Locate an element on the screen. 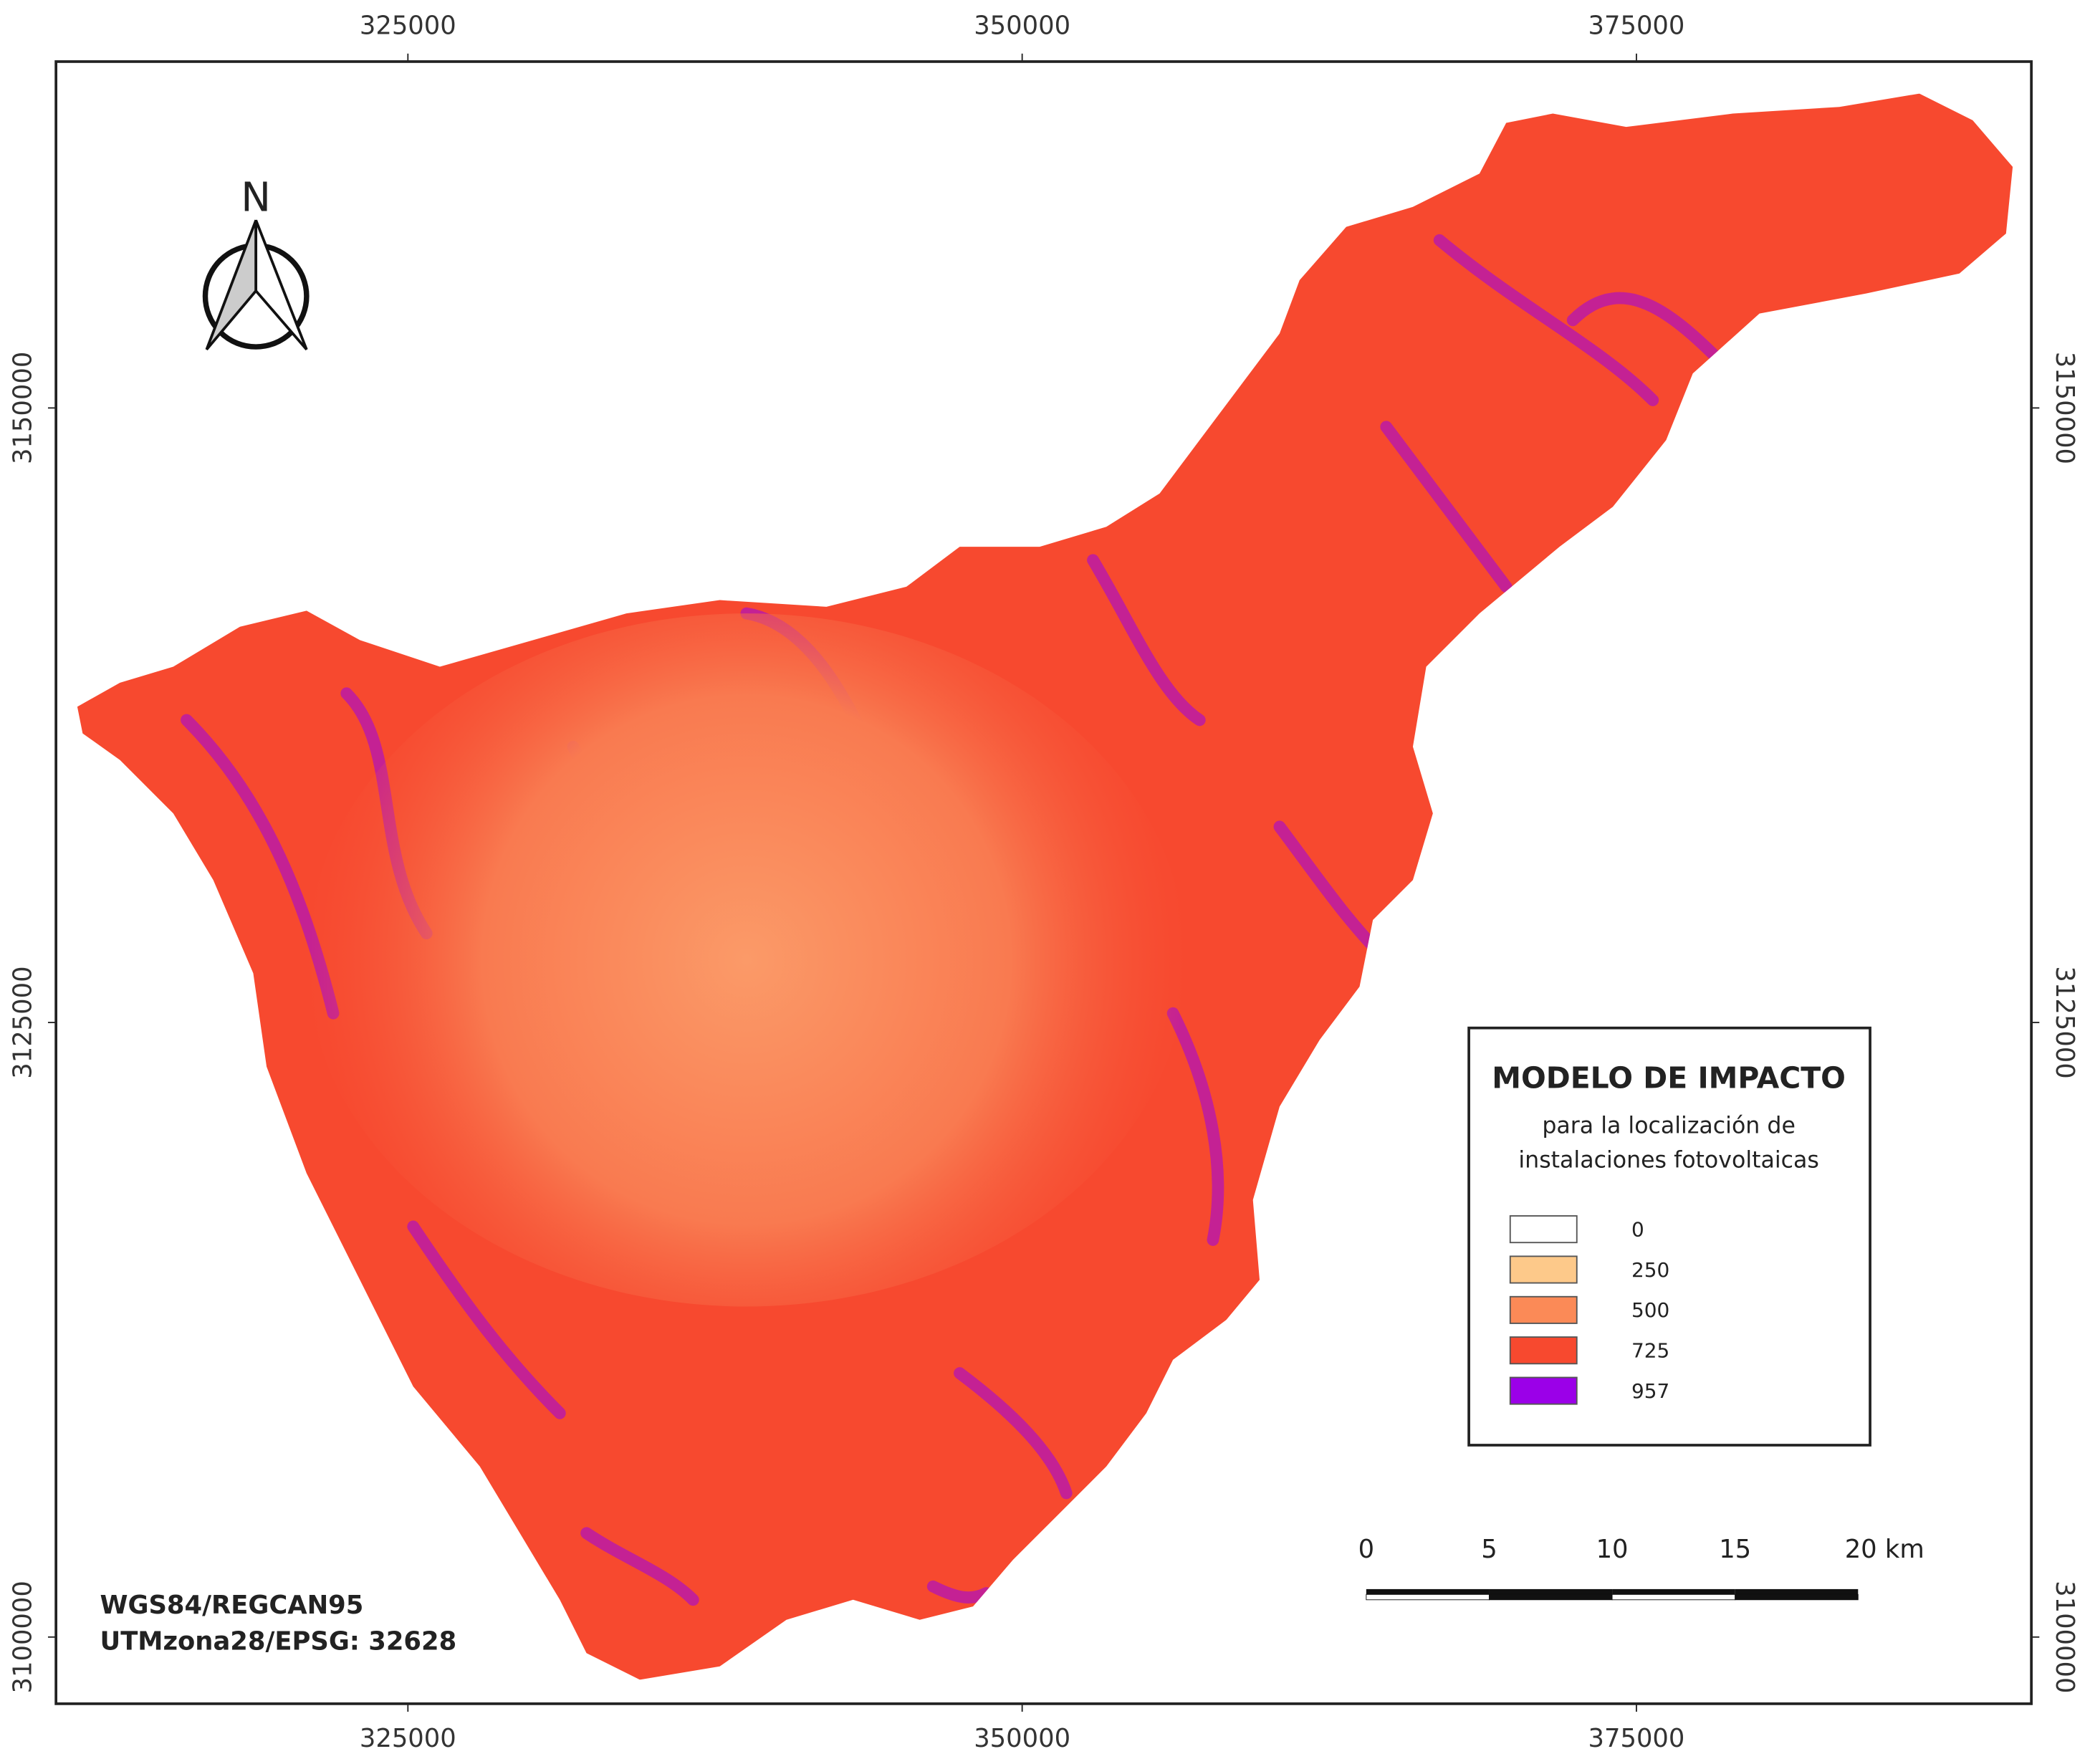 Image resolution: width=2090 pixels, height=1764 pixels. scale-label: 0 is located at coordinates (1366, 1550).